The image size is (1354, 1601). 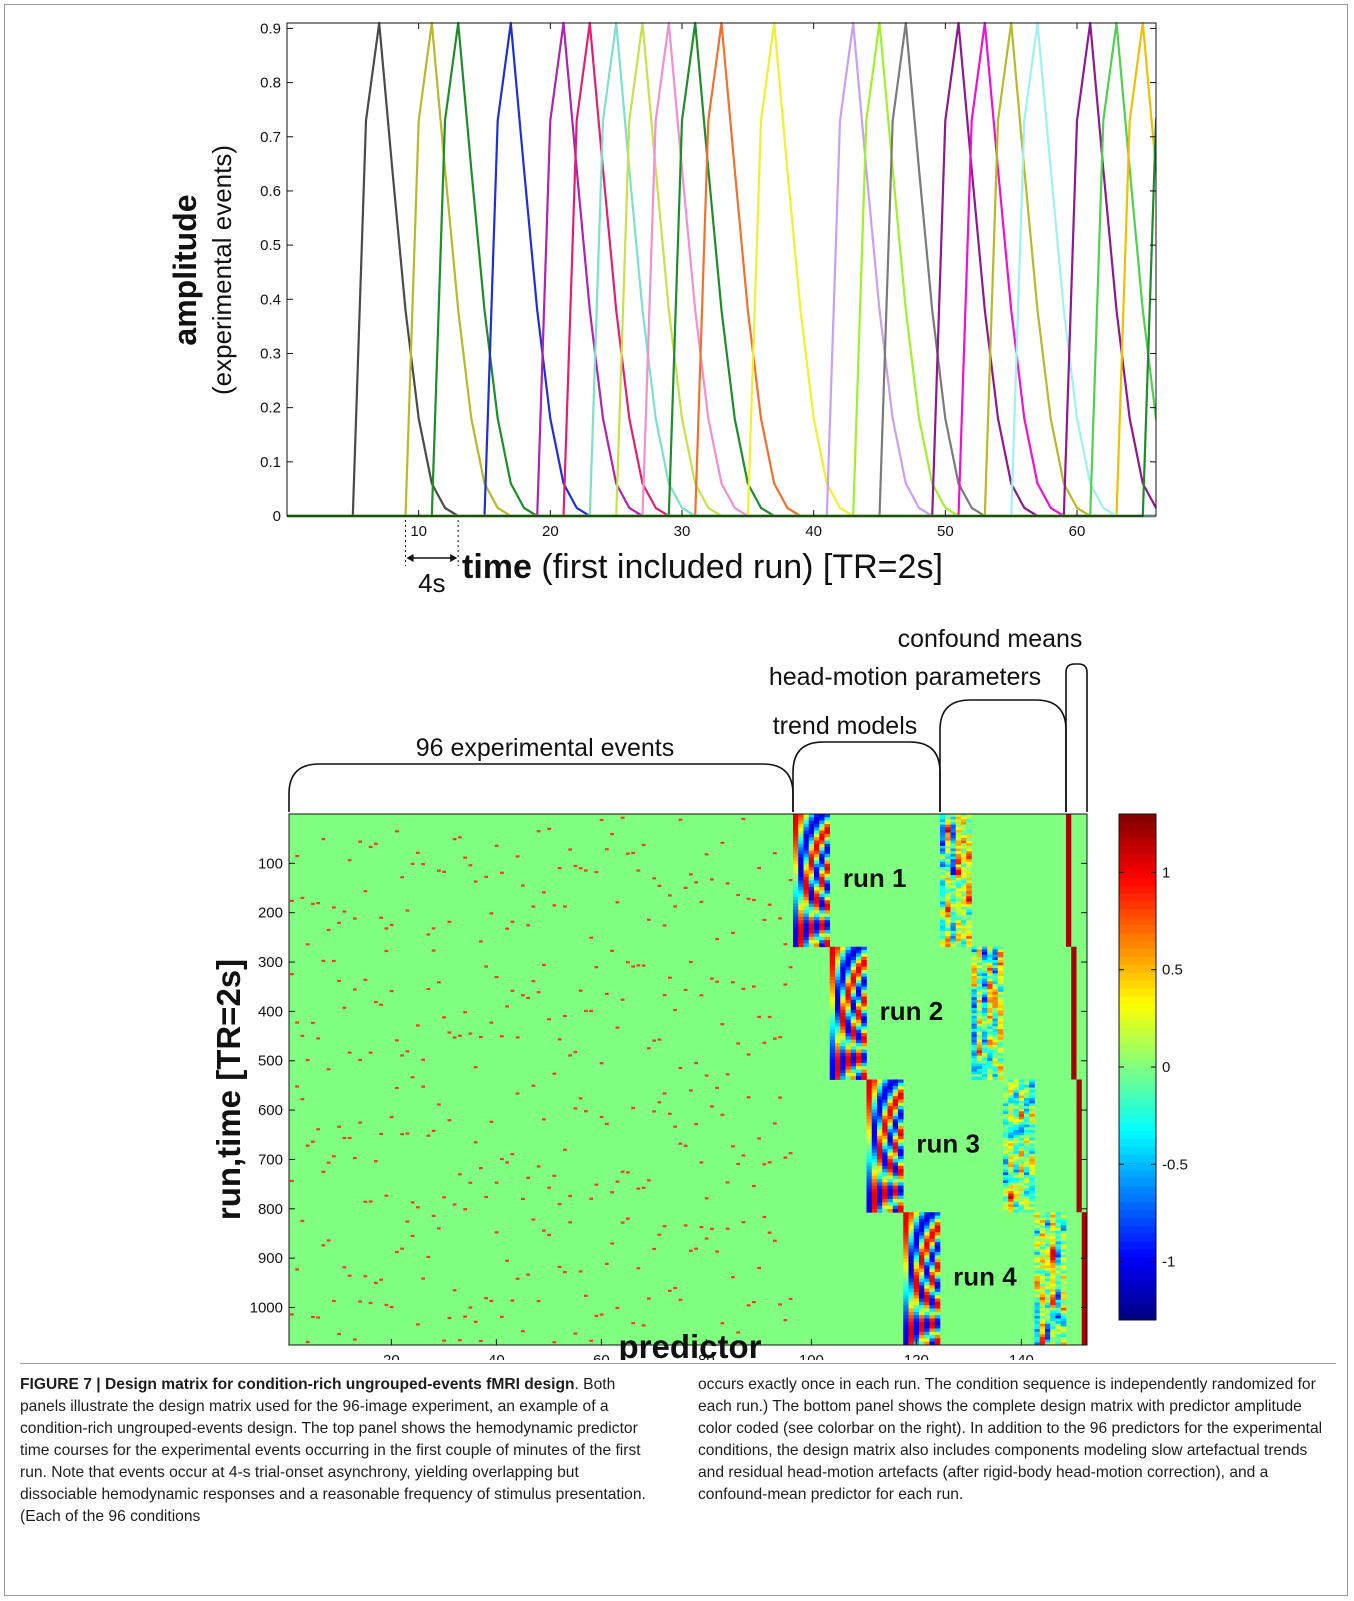 I want to click on x-axis-title-rest: (first included run) [TR=2s], so click(x=737, y=567).